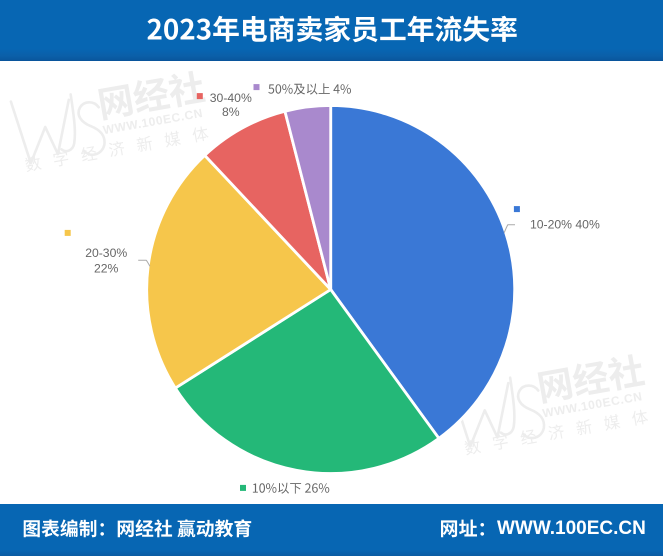  I want to click on svg-text: 10-20% 40%, so click(565, 224).